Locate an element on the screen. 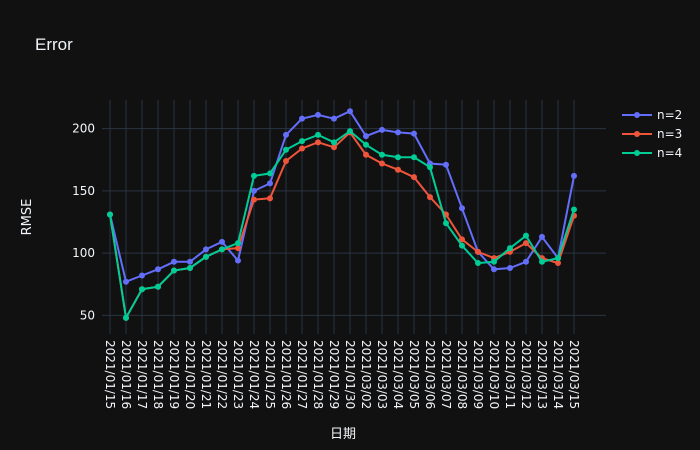 Image resolution: width=700 pixels, height=450 pixels. x-tick-label: 2021/03/12 is located at coordinates (526, 374).